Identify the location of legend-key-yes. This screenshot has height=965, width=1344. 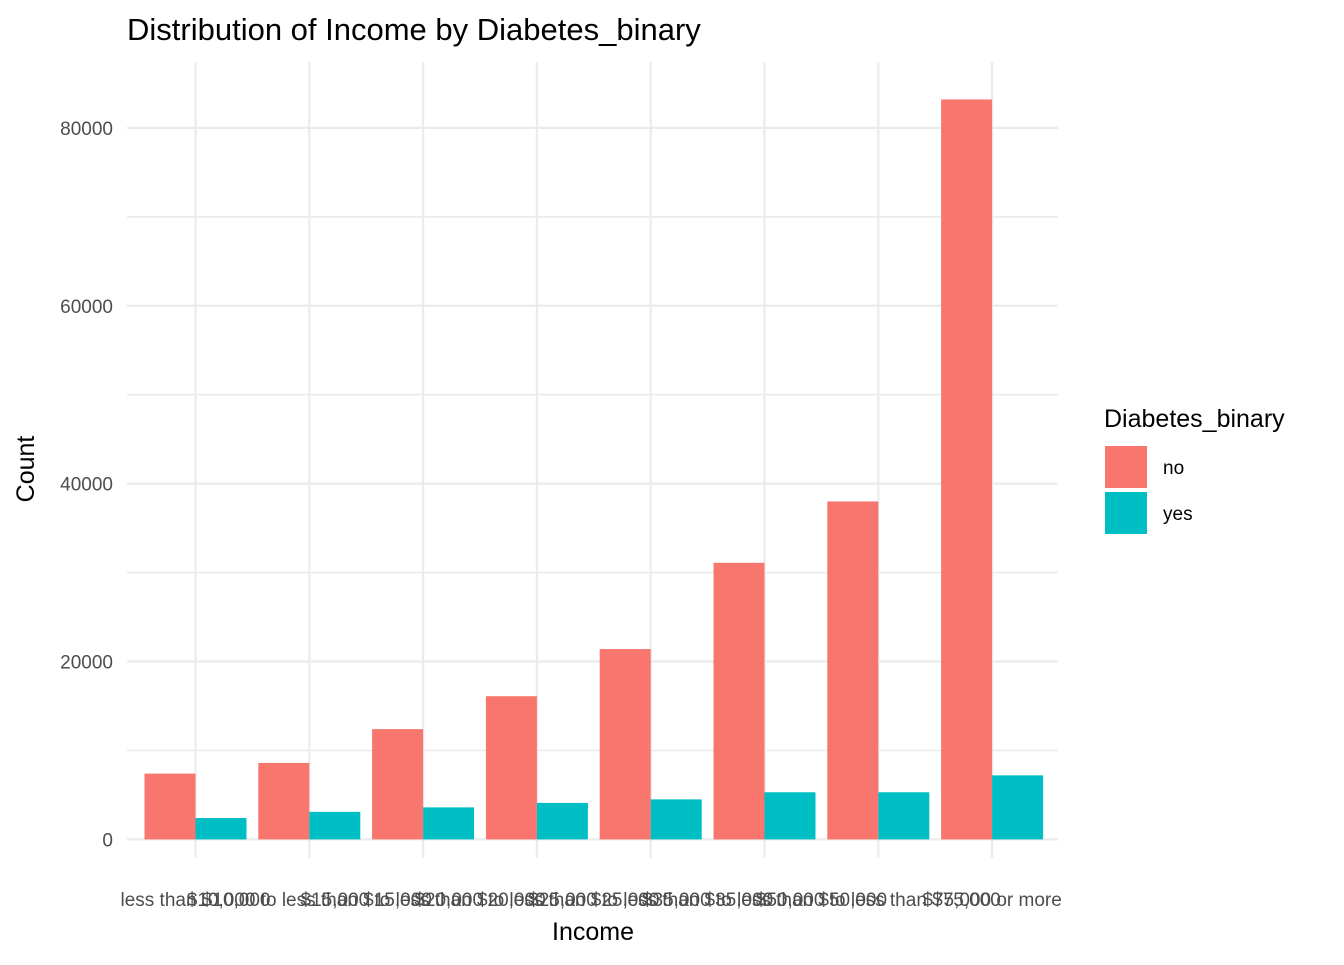
(1126, 513).